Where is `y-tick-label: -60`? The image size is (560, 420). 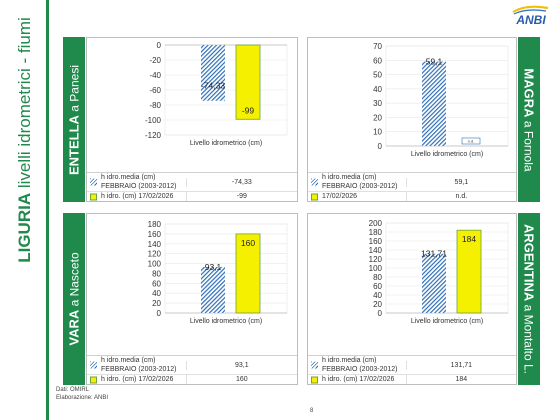
y-tick-label: -60 is located at coordinates (155, 90).